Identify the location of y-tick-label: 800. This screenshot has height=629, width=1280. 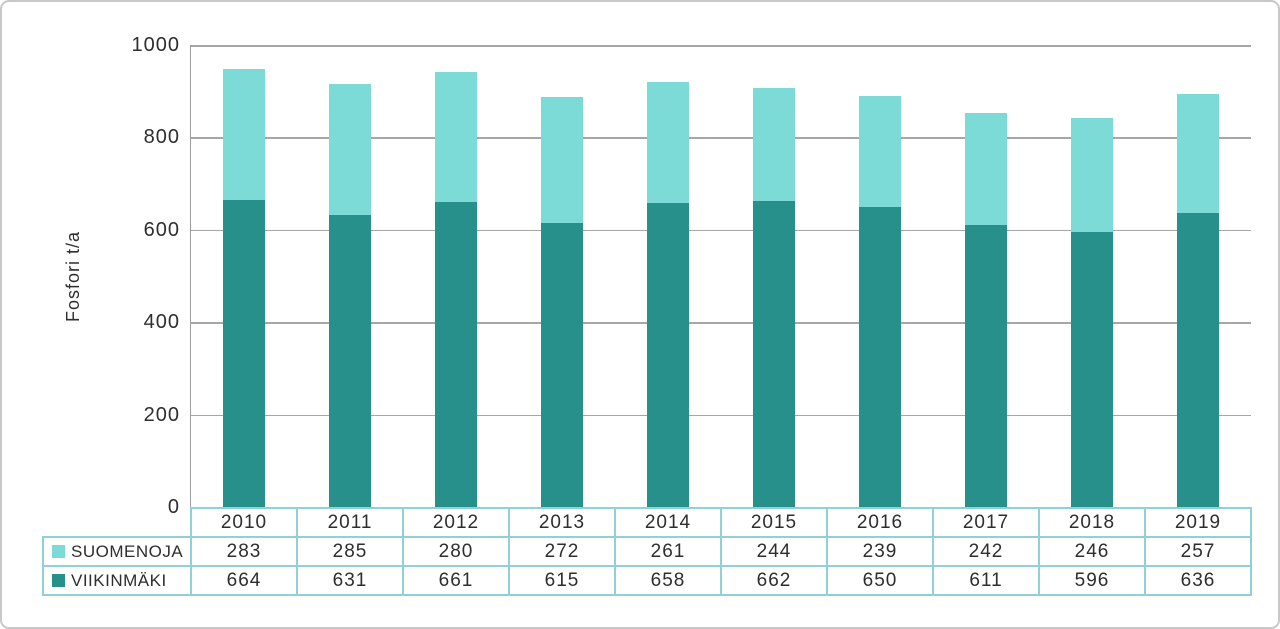
(161, 137).